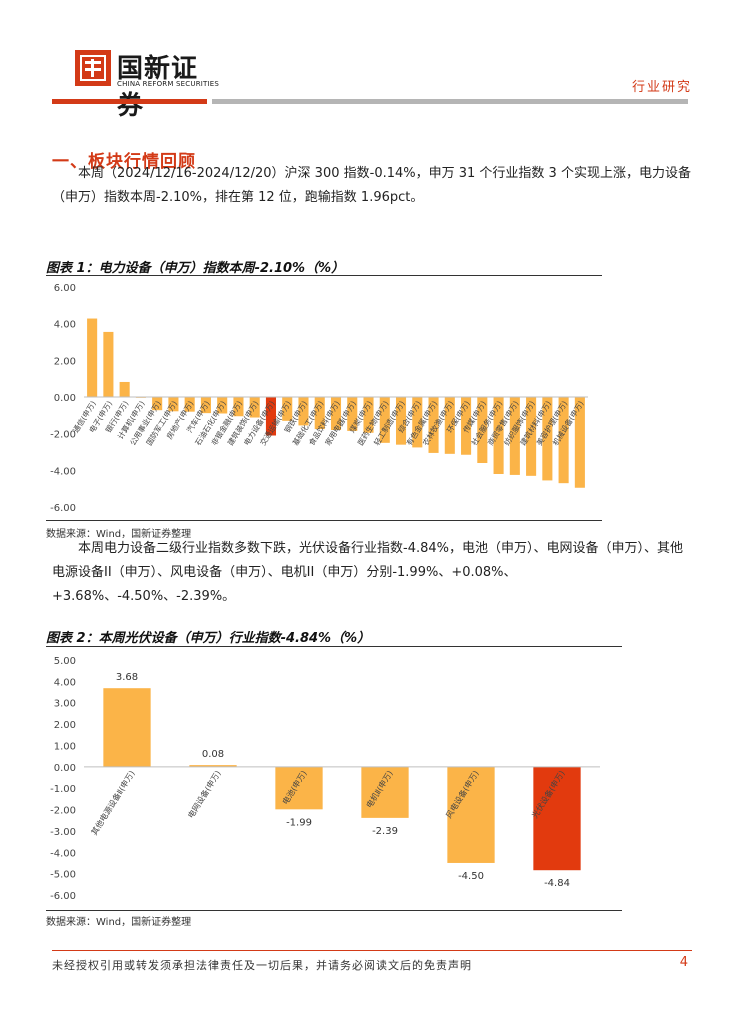 The image size is (742, 1024). I want to click on data-label: -4.84, so click(557, 883).